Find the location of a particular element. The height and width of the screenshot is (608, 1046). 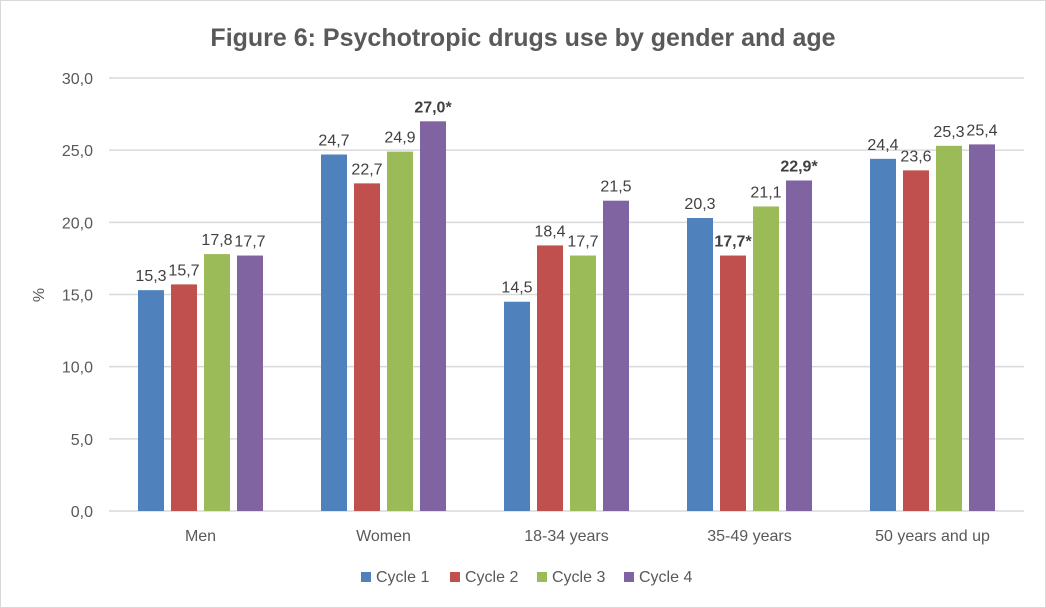

legend-label: Cycle 4 is located at coordinates (665, 577).